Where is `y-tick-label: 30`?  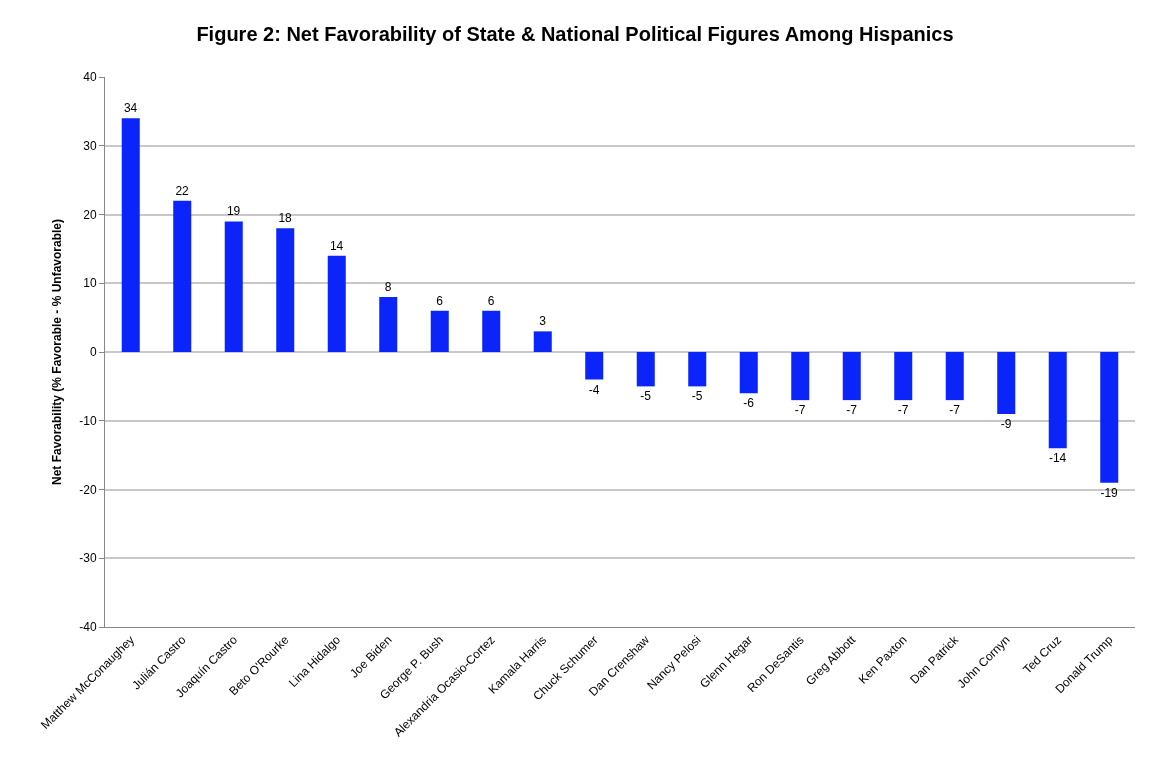 y-tick-label: 30 is located at coordinates (90, 145).